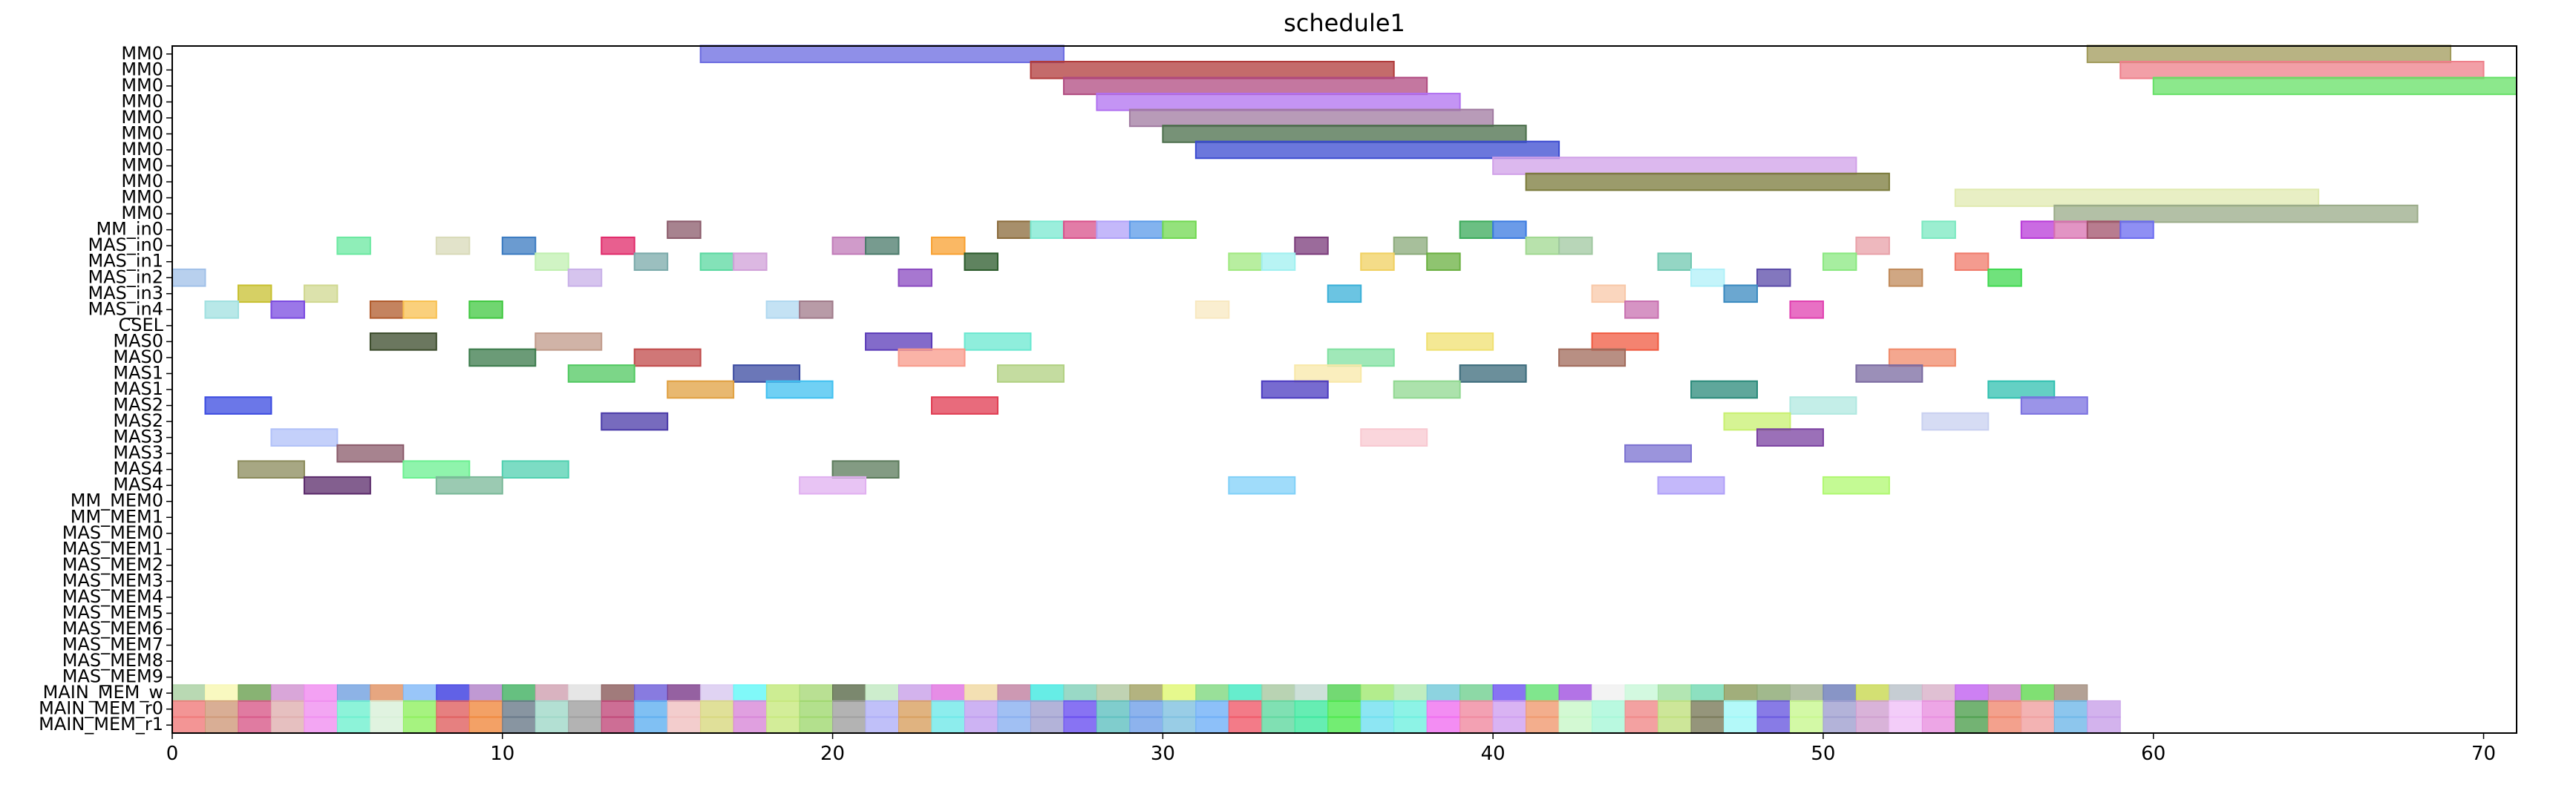  What do you see at coordinates (113, 612) in the screenshot?
I see `y-tick-label: MAS_MEM5` at bounding box center [113, 612].